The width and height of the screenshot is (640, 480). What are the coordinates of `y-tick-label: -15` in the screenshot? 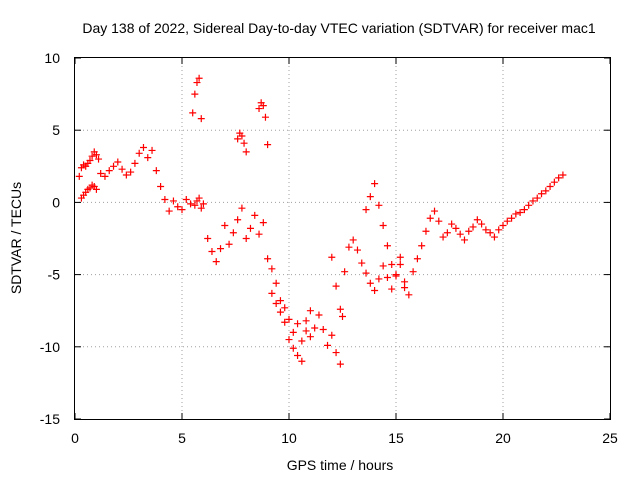 It's located at (50, 419).